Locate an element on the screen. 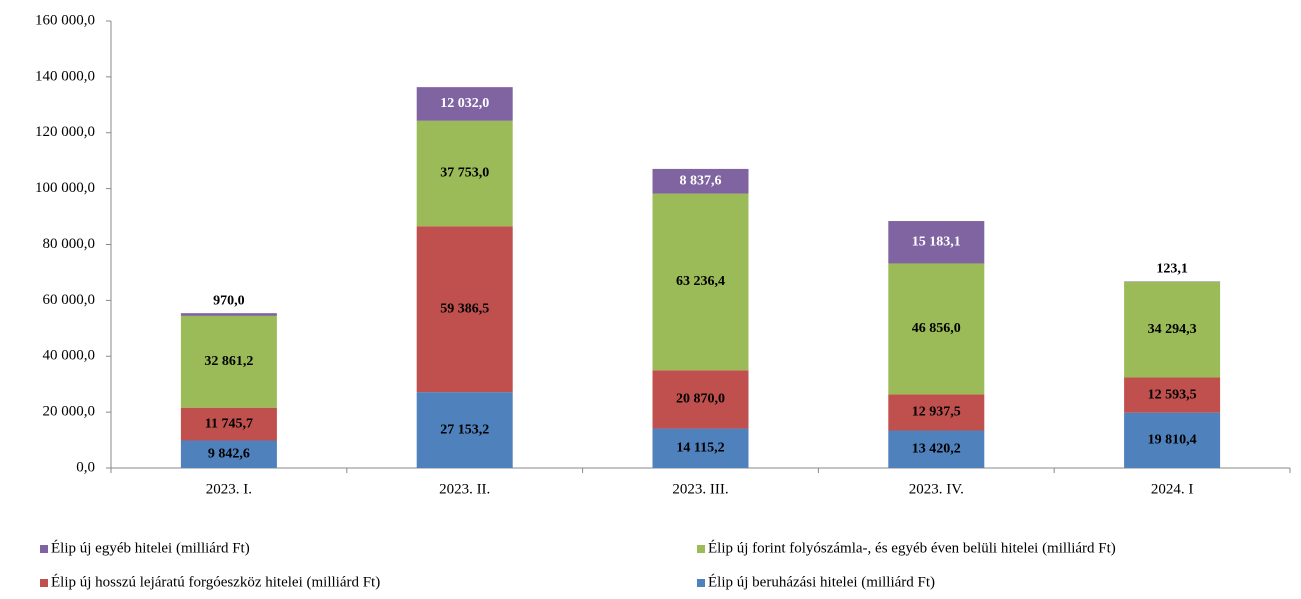 This screenshot has height=599, width=1301. y-tick-label: 60 000,0 is located at coordinates (69, 300).